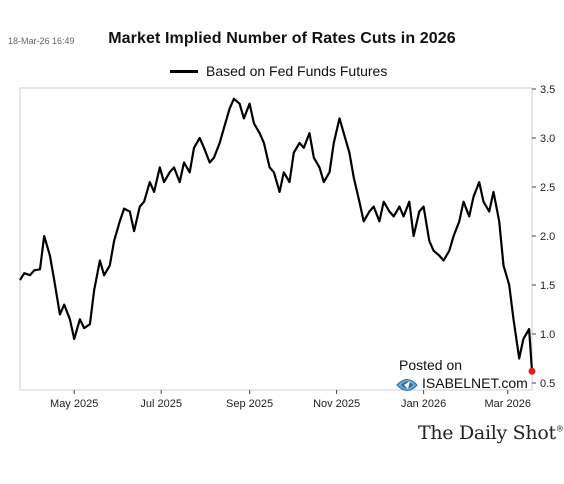 The image size is (564, 484). What do you see at coordinates (297, 71) in the screenshot?
I see `legend-label: Based on Fed Funds Futures` at bounding box center [297, 71].